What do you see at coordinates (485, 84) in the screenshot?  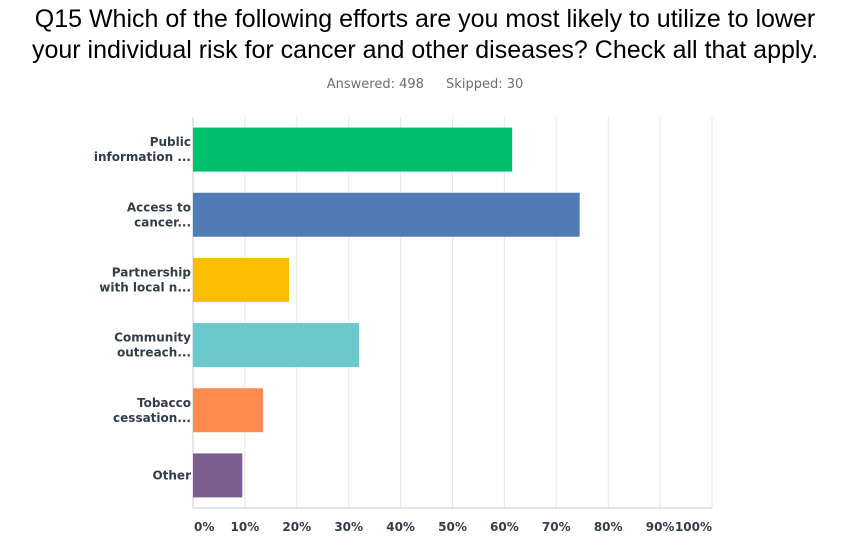 I see `skipped-count: Skipped: 30` at bounding box center [485, 84].